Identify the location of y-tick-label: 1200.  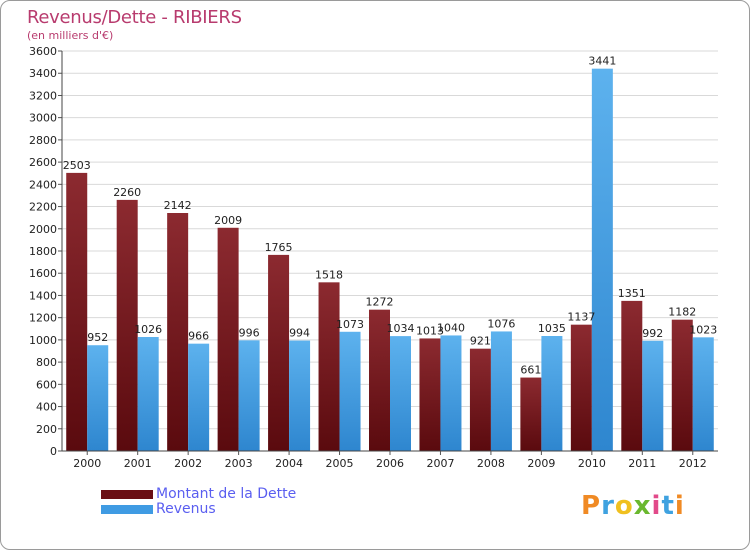
(43, 318).